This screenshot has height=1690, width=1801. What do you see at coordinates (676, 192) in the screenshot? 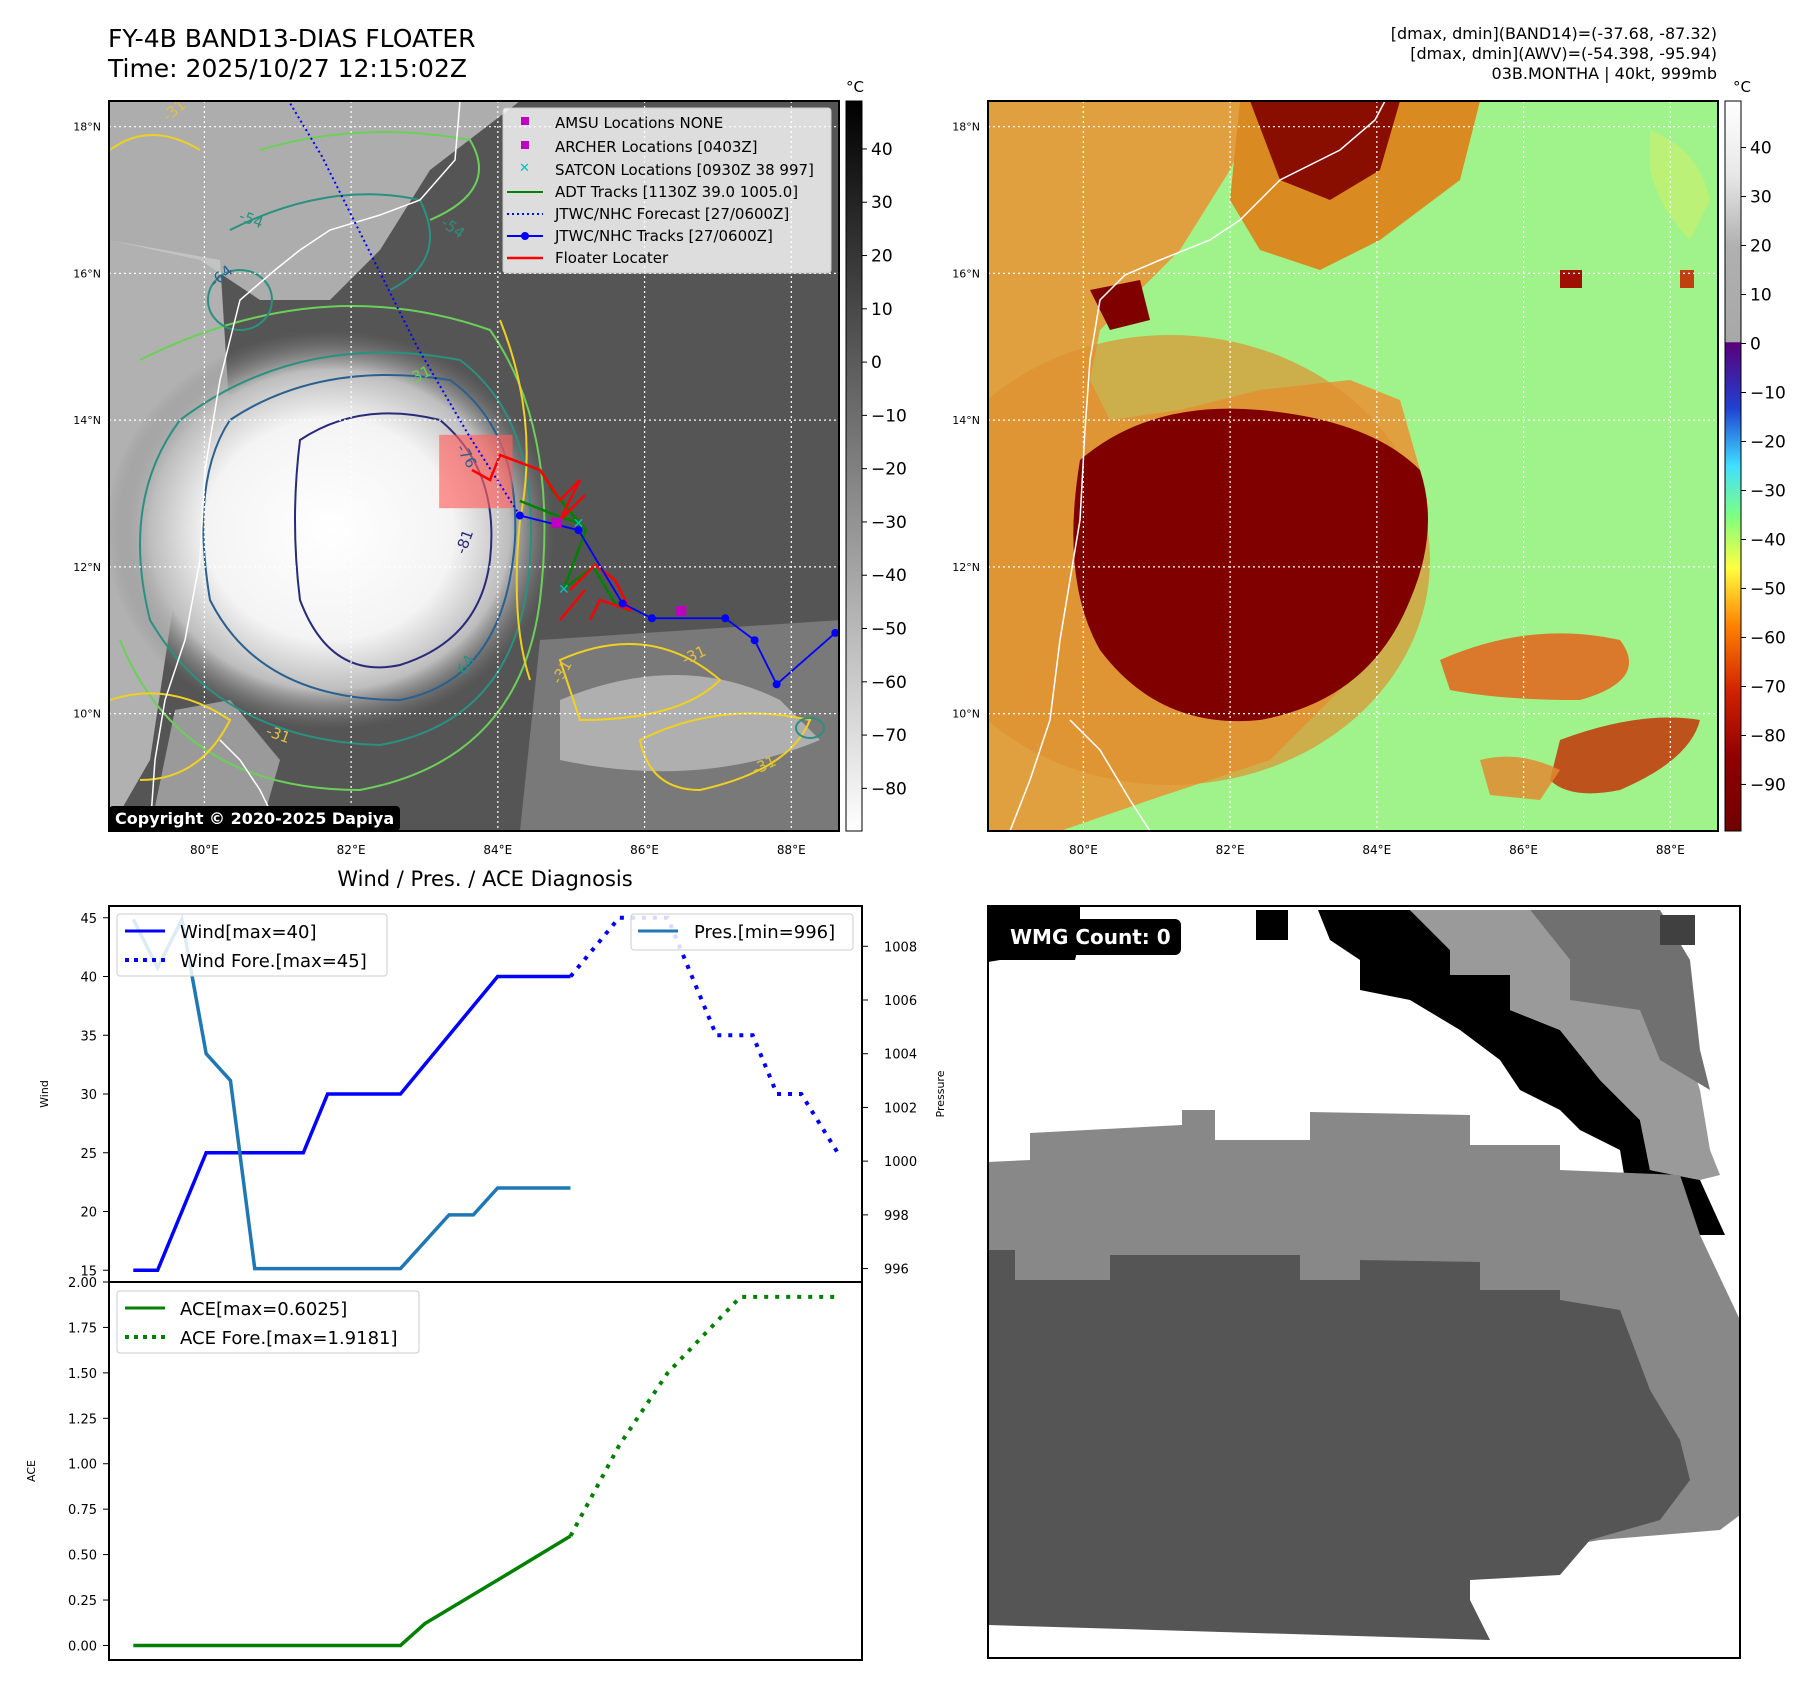
I see `legend-label-adt: ADT Tracks [1130Z 39.0 1005.0]` at bounding box center [676, 192].